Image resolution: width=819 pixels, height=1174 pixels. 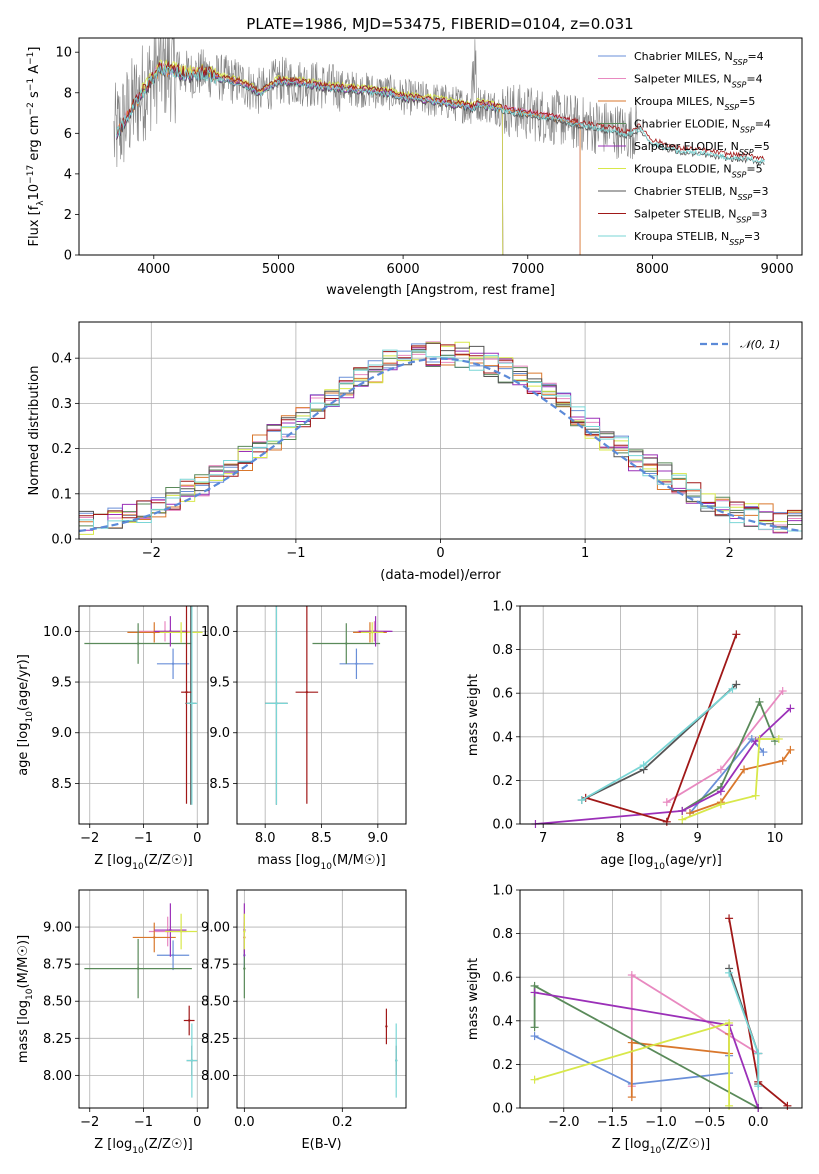 What do you see at coordinates (23, 682) in the screenshot?
I see `label-part: (age/yr)]` at bounding box center [23, 682].